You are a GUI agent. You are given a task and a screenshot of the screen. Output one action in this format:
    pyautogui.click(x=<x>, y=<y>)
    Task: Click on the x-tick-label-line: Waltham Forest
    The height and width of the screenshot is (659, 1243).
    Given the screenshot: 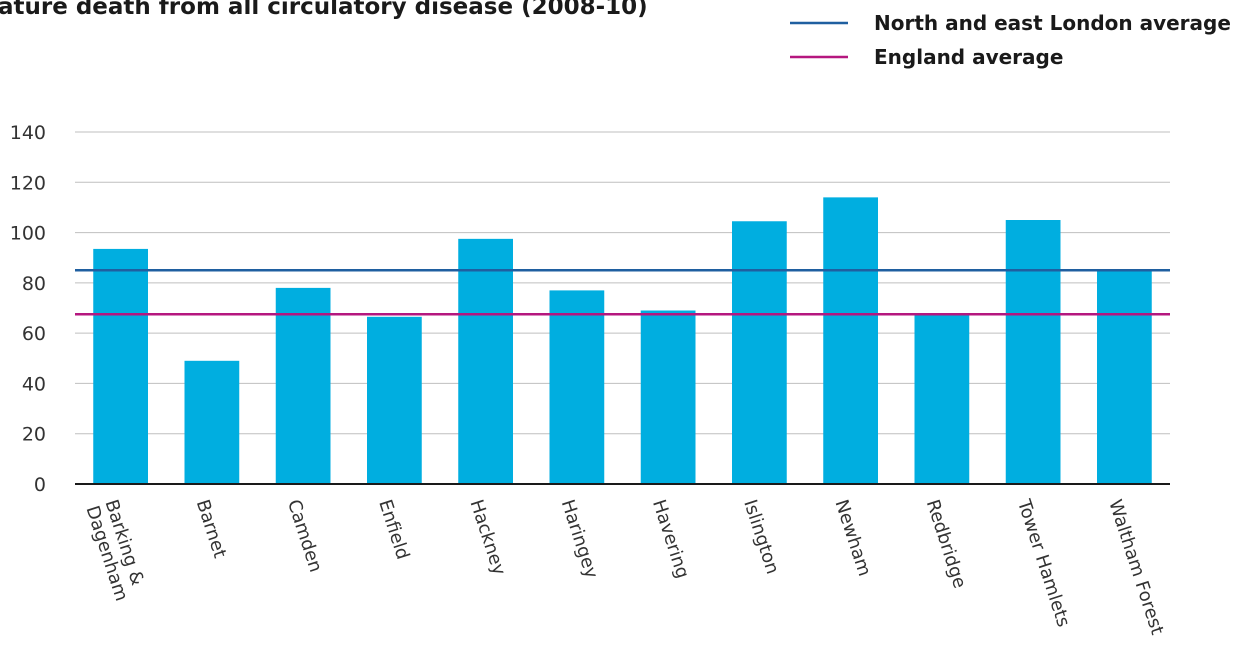 What is the action you would take?
    pyautogui.click(x=1135, y=567)
    